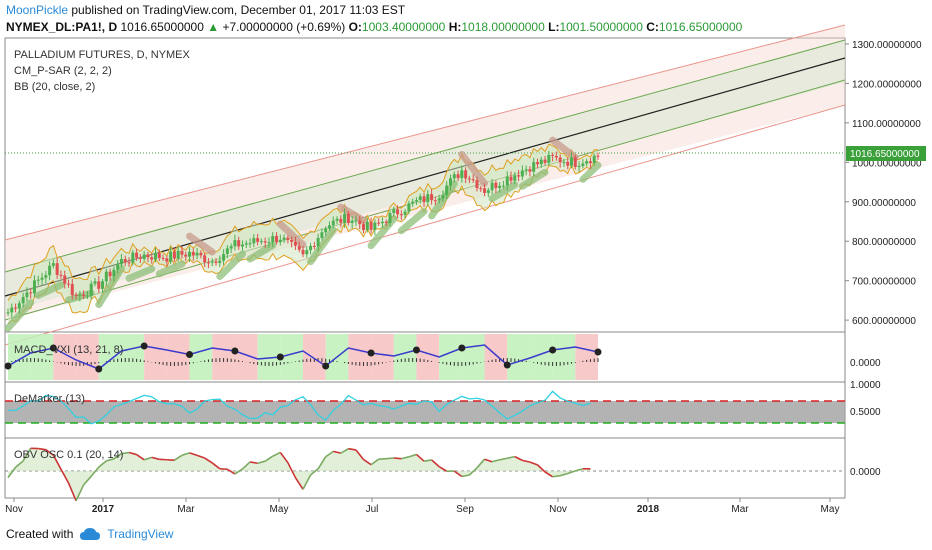  Describe the element at coordinates (886, 124) in the screenshot. I see `price-tick-label: 1100.00000000` at that location.